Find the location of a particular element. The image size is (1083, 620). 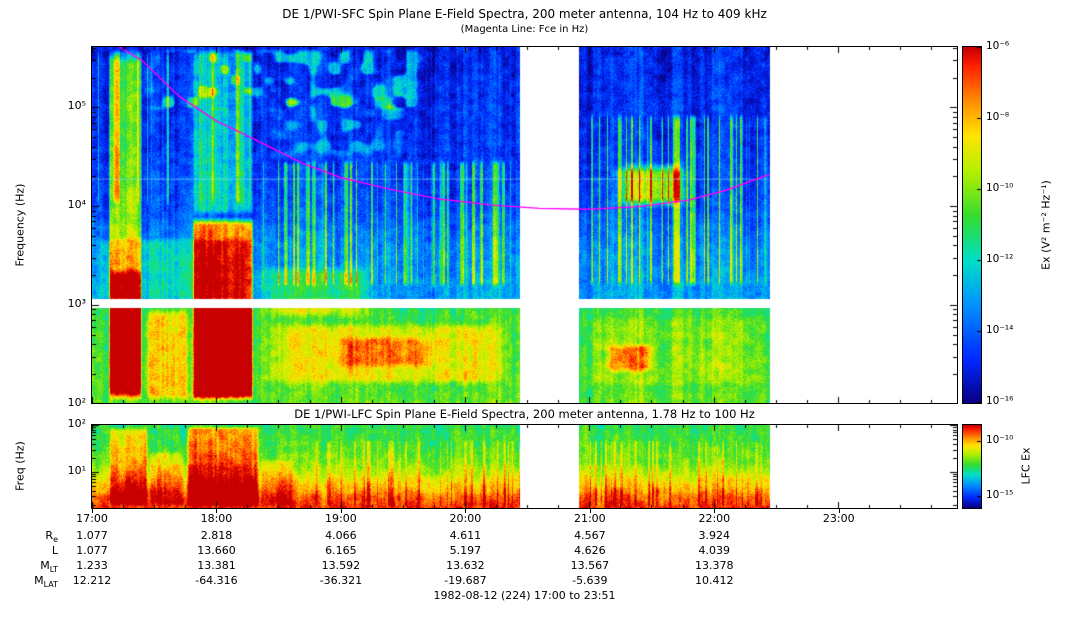

lfc-colorbar-label: LFC Ex is located at coordinates (1026, 466).